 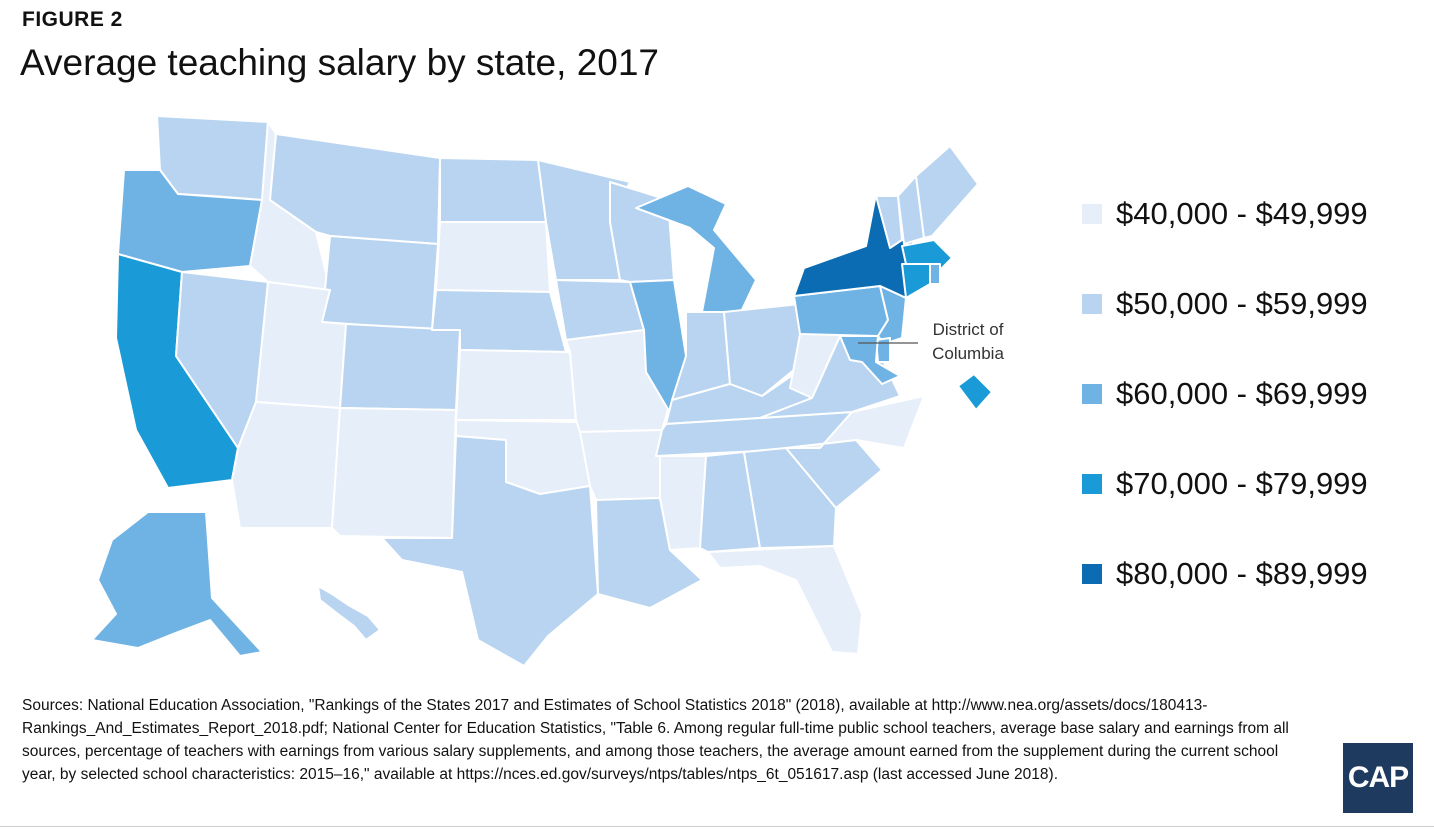 What do you see at coordinates (717, 826) in the screenshot?
I see `bottom-rule` at bounding box center [717, 826].